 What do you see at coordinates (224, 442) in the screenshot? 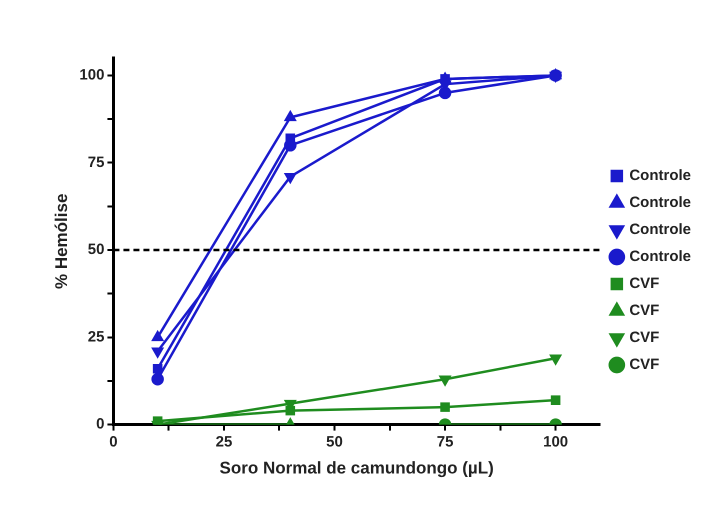
I see `x-tick-label: 25` at bounding box center [224, 442].